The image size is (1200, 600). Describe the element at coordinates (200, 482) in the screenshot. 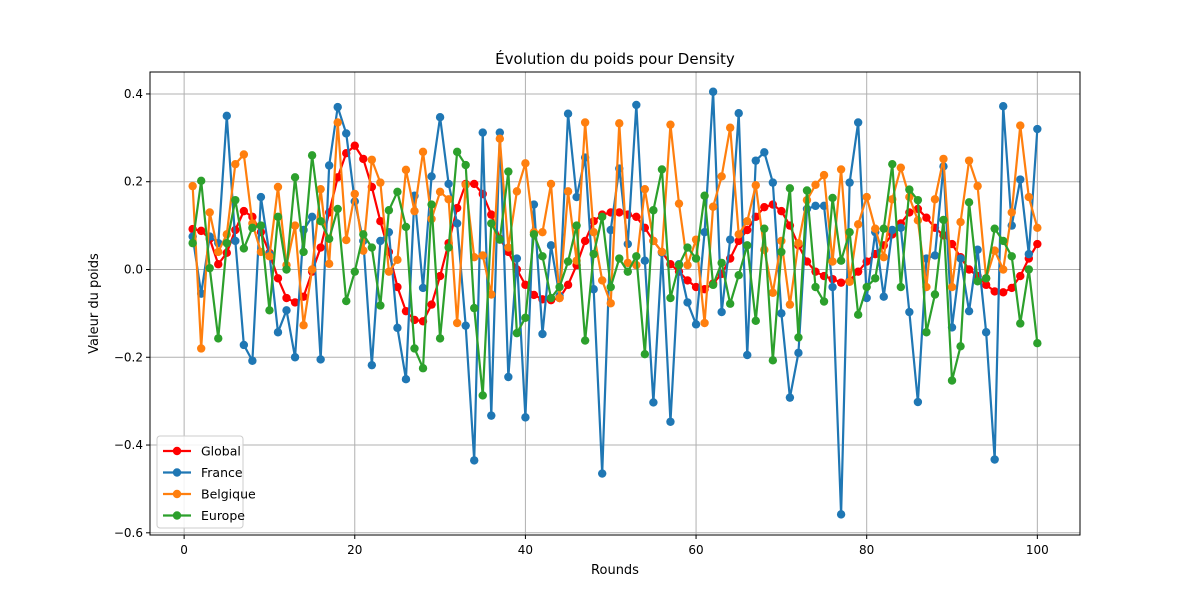

I see `legend-box` at that location.